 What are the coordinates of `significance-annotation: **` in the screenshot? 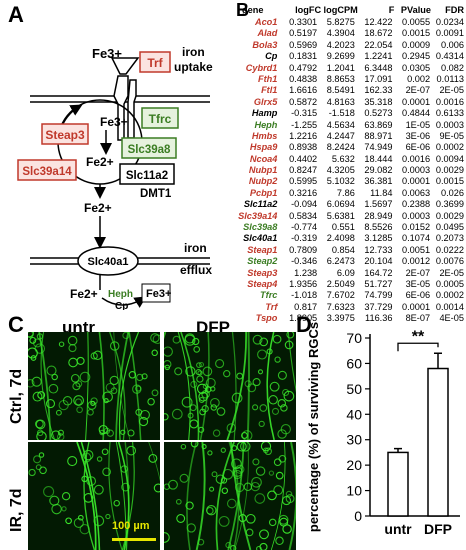 It's located at (418, 336).